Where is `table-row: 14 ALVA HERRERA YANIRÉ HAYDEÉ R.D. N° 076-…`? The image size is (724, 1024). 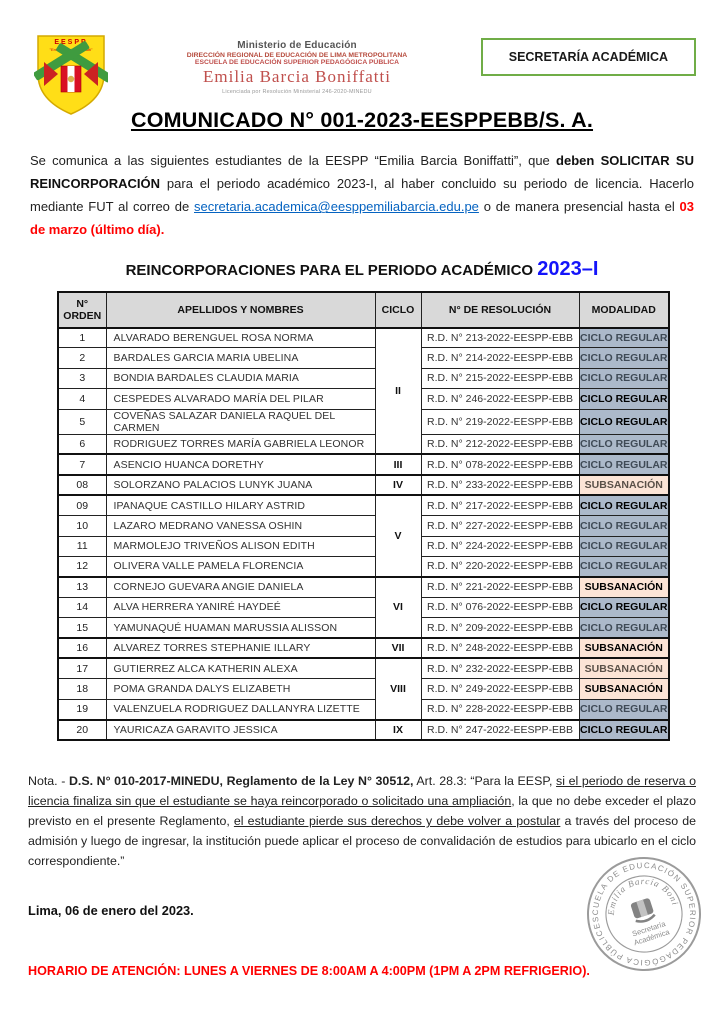 table-row: 14 ALVA HERRERA YANIRÉ HAYDEÉ R.D. N° 076-… is located at coordinates (363, 607).